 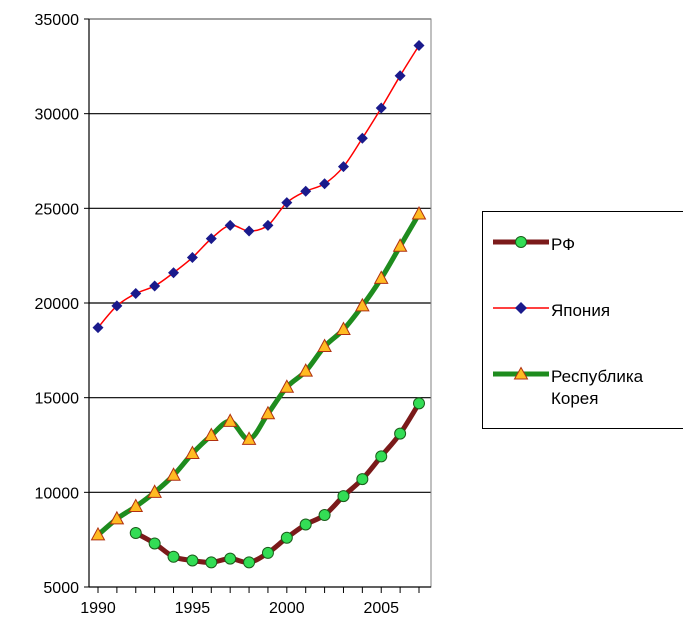 What do you see at coordinates (597, 387) in the screenshot?
I see `legend-label: Республика Корея` at bounding box center [597, 387].